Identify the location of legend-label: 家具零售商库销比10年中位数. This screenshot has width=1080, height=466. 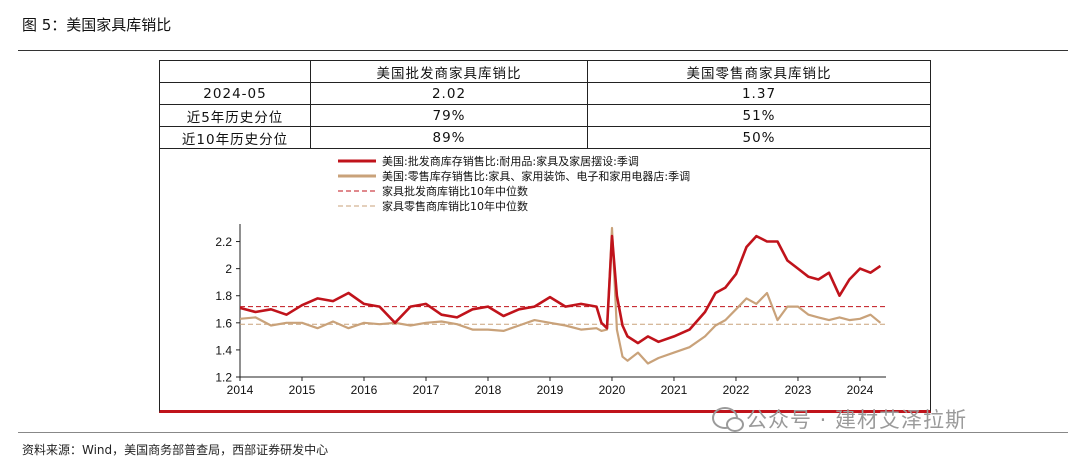
(455, 206).